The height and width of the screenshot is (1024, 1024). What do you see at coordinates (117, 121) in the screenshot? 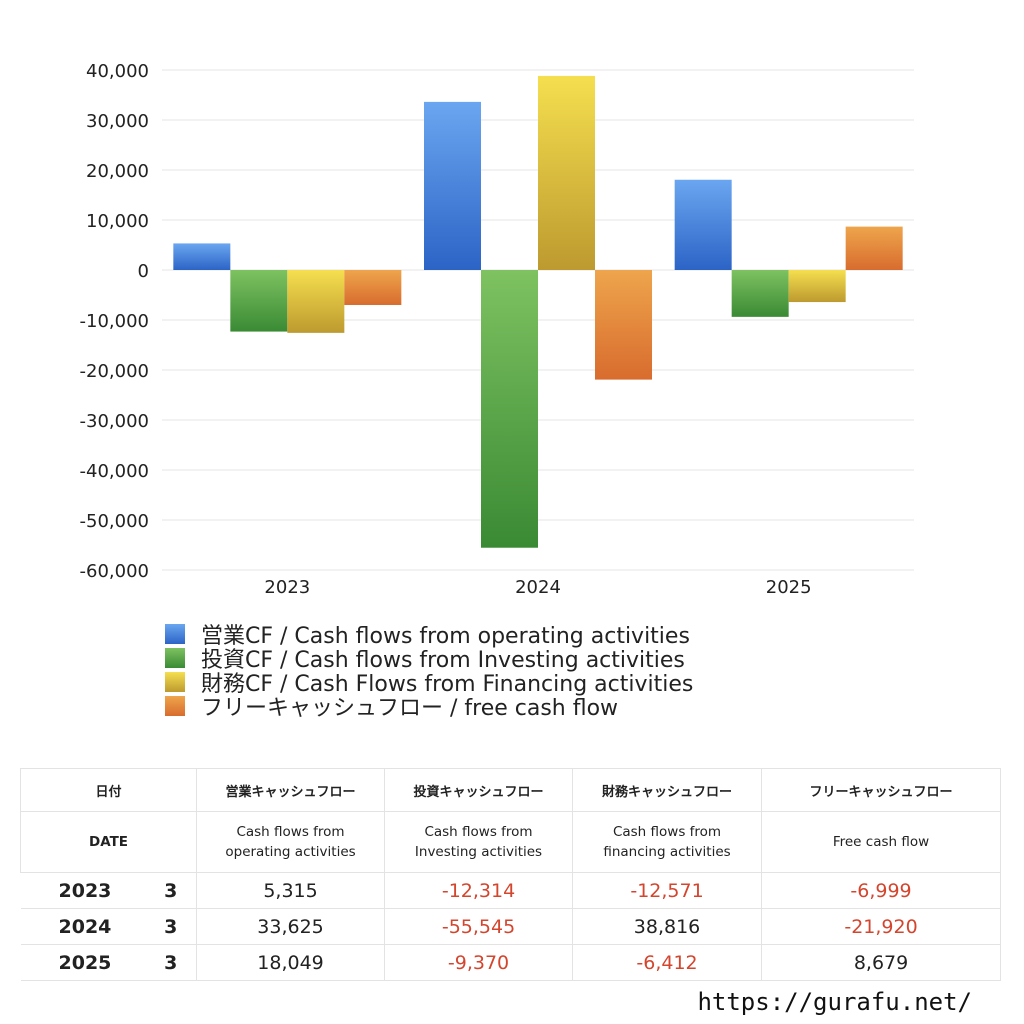
I see `y-tick-label: 30,000` at bounding box center [117, 121].